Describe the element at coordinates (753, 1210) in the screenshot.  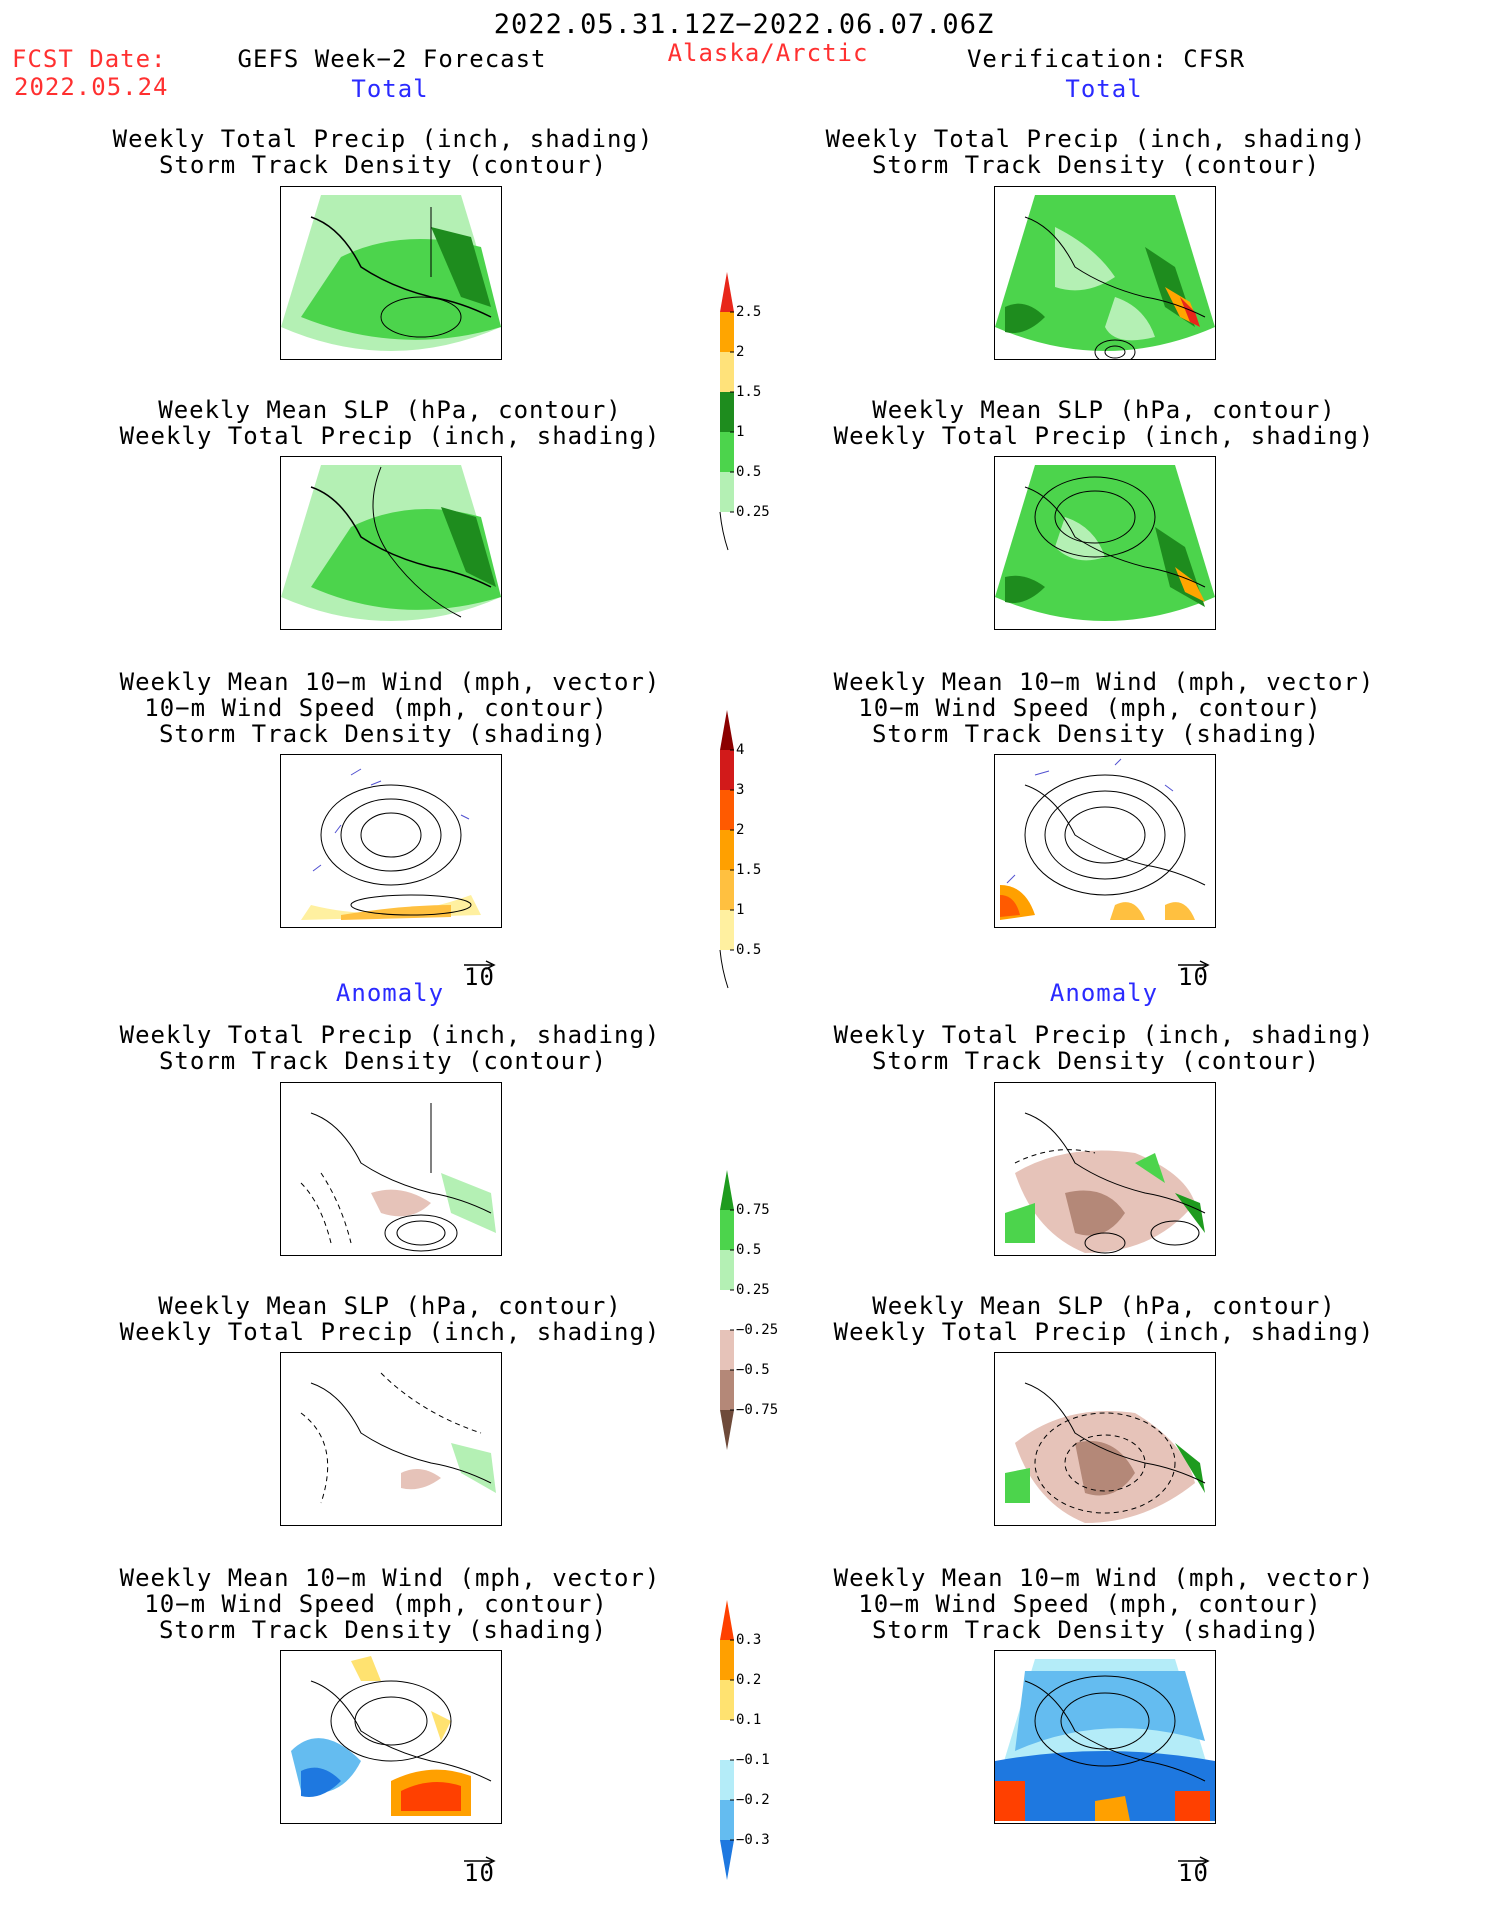
I see `colorbar-label: 0.75` at that location.